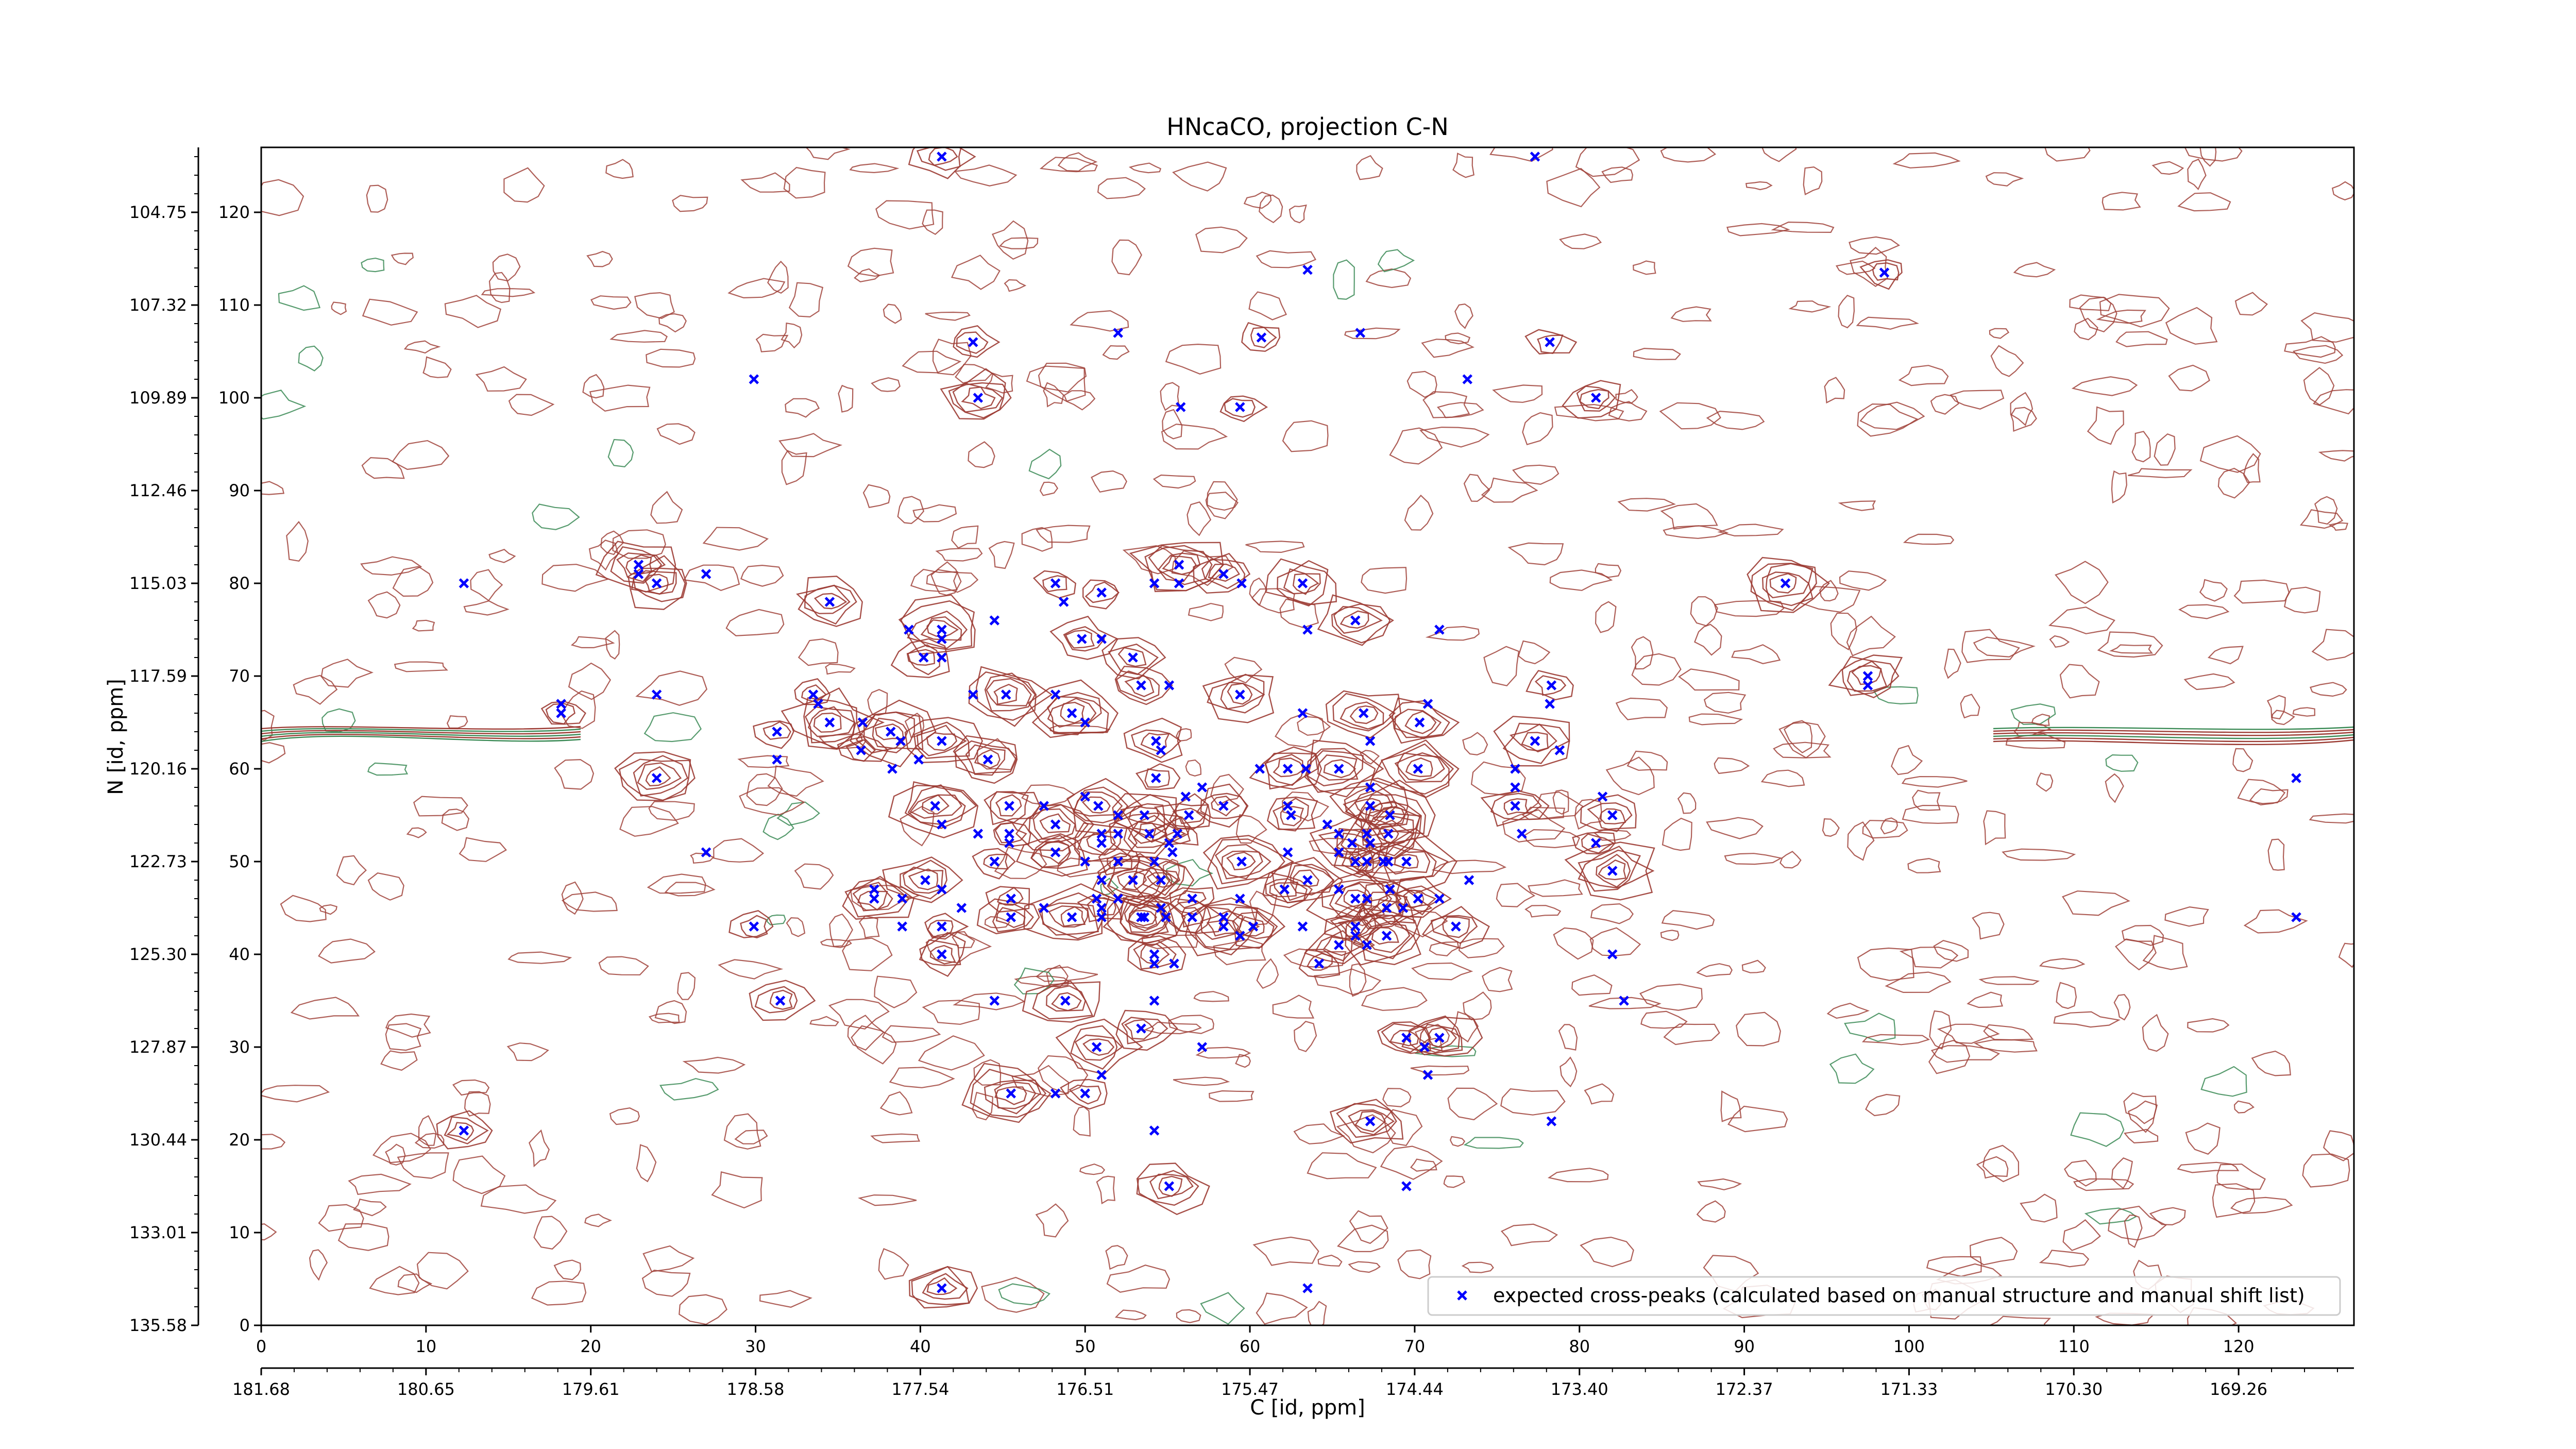  What do you see at coordinates (239, 583) in the screenshot?
I see `y-tick-label: 80` at bounding box center [239, 583].